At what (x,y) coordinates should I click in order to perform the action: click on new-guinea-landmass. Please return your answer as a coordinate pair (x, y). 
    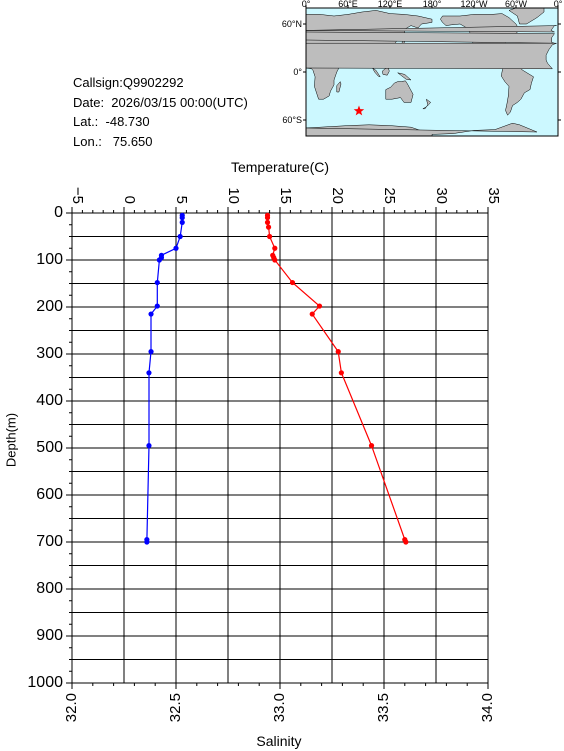
    Looking at the image, I should click on (404, 76).